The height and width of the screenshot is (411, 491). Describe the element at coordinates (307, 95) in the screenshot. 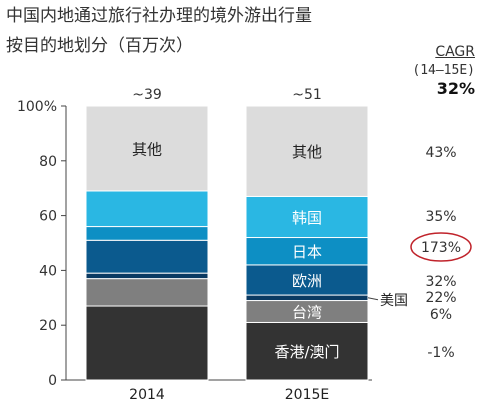

I see `bar-total-label: ~51` at that location.